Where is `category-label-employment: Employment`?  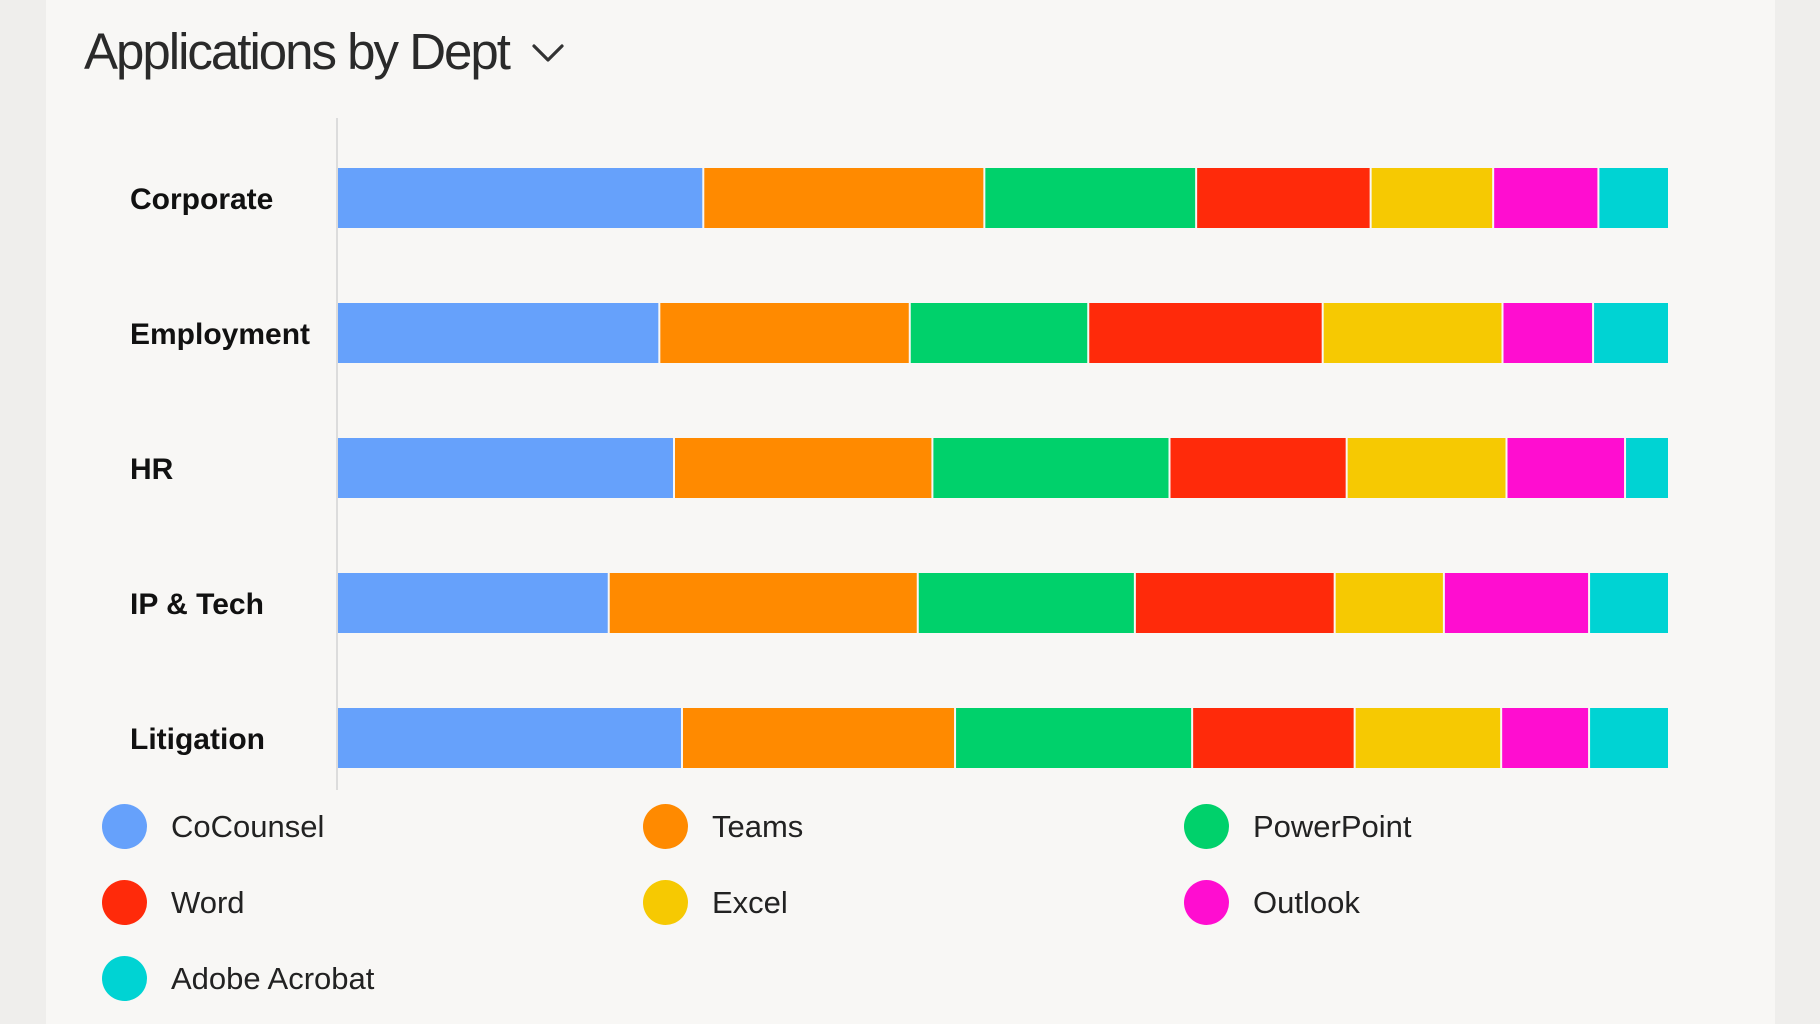
category-label-employment: Employment is located at coordinates (220, 334).